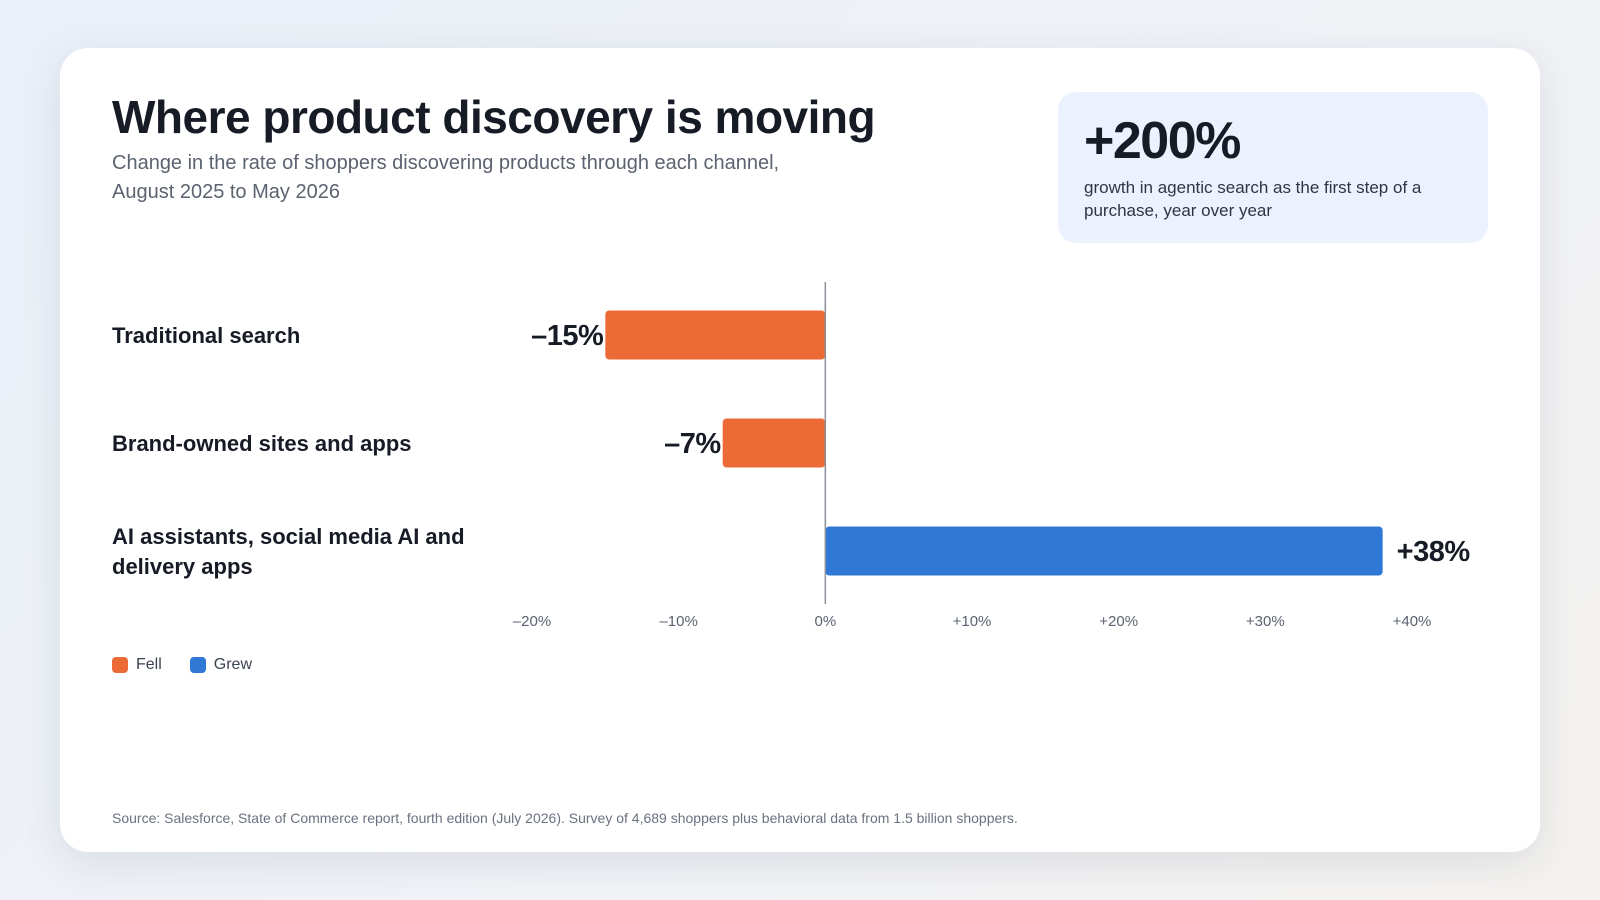 The height and width of the screenshot is (900, 1600). What do you see at coordinates (1412, 621) in the screenshot?
I see `x-tick-label: +40%` at bounding box center [1412, 621].